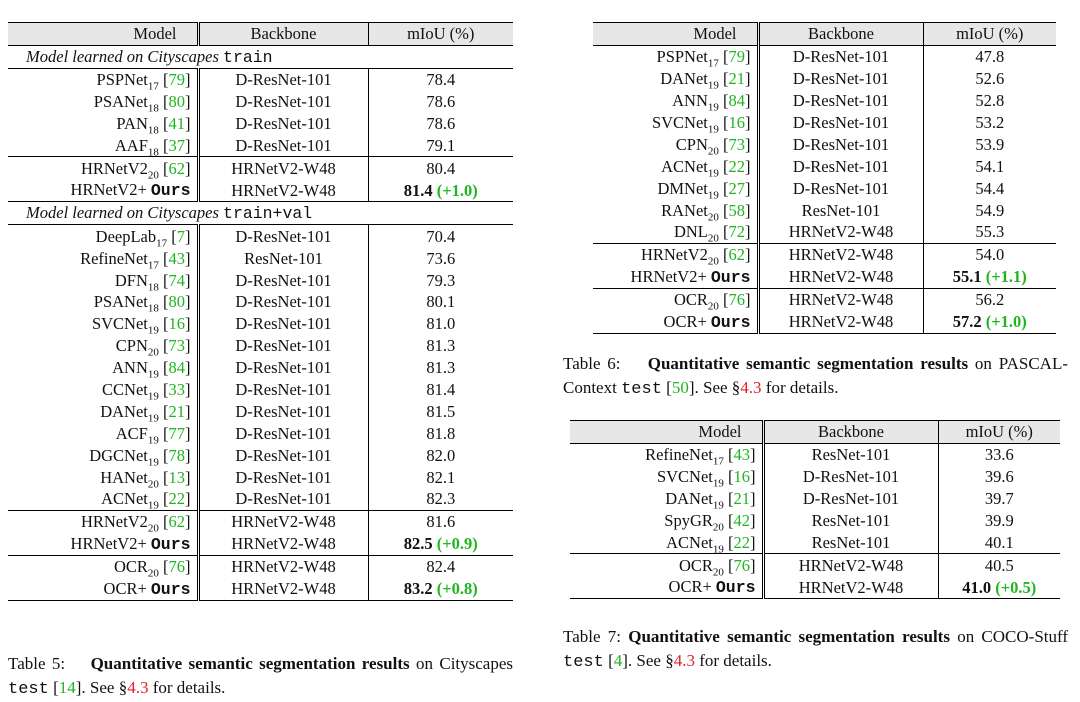 The image size is (1080, 702). Describe the element at coordinates (685, 321) in the screenshot. I see `model-name: OCR+` at that location.